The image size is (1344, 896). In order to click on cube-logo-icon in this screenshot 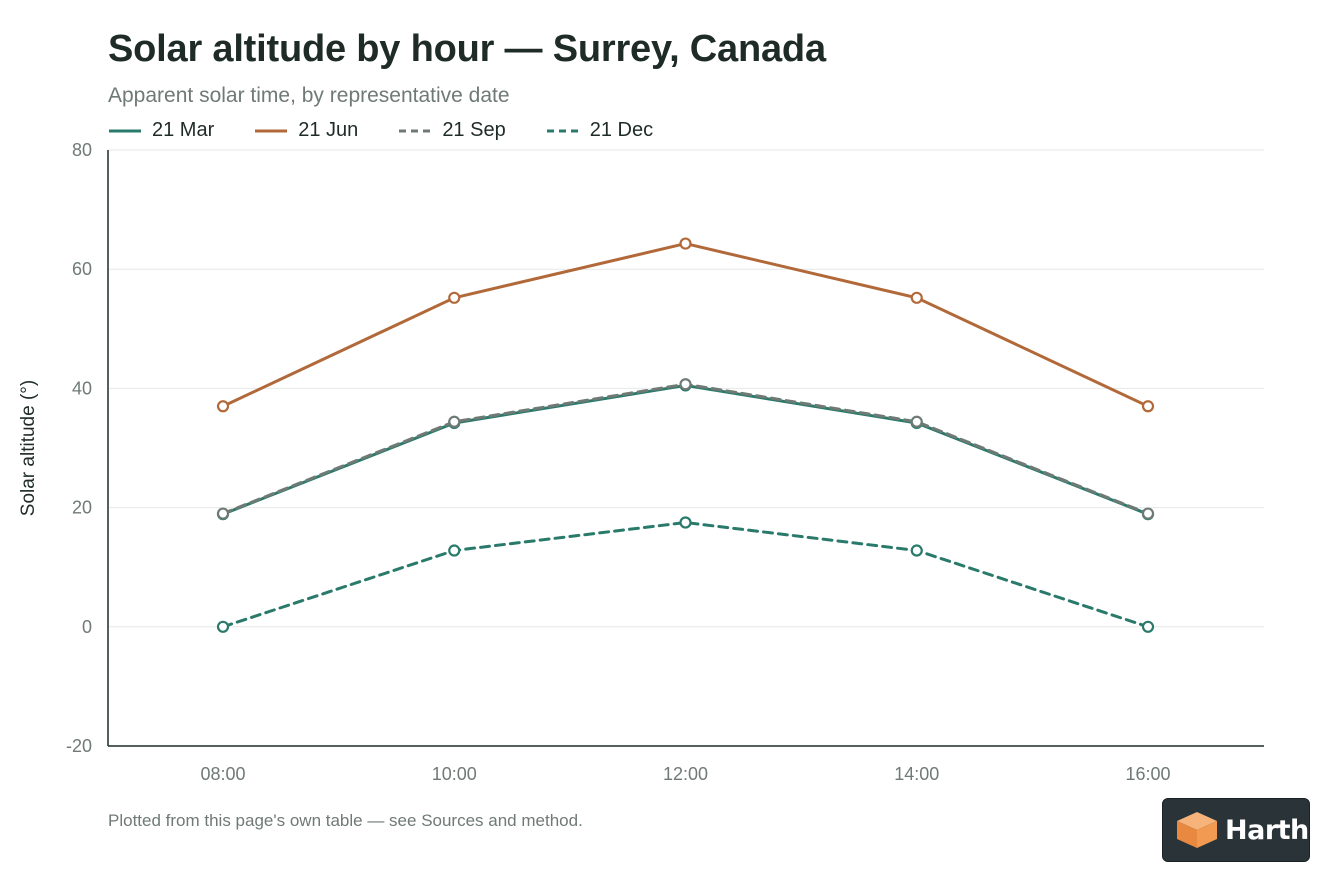, I will do `click(1197, 830)`.